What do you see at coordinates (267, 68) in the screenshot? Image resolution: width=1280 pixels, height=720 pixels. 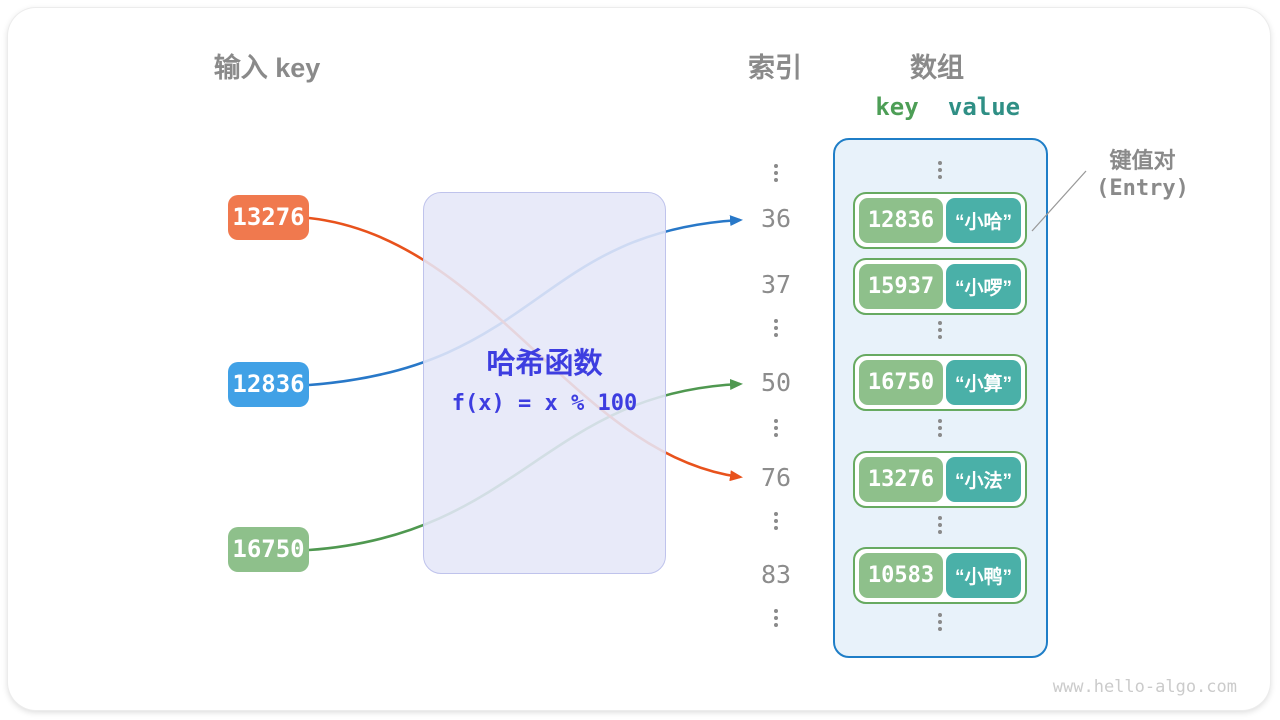 I see `input-key-title: 输入 key` at bounding box center [267, 68].